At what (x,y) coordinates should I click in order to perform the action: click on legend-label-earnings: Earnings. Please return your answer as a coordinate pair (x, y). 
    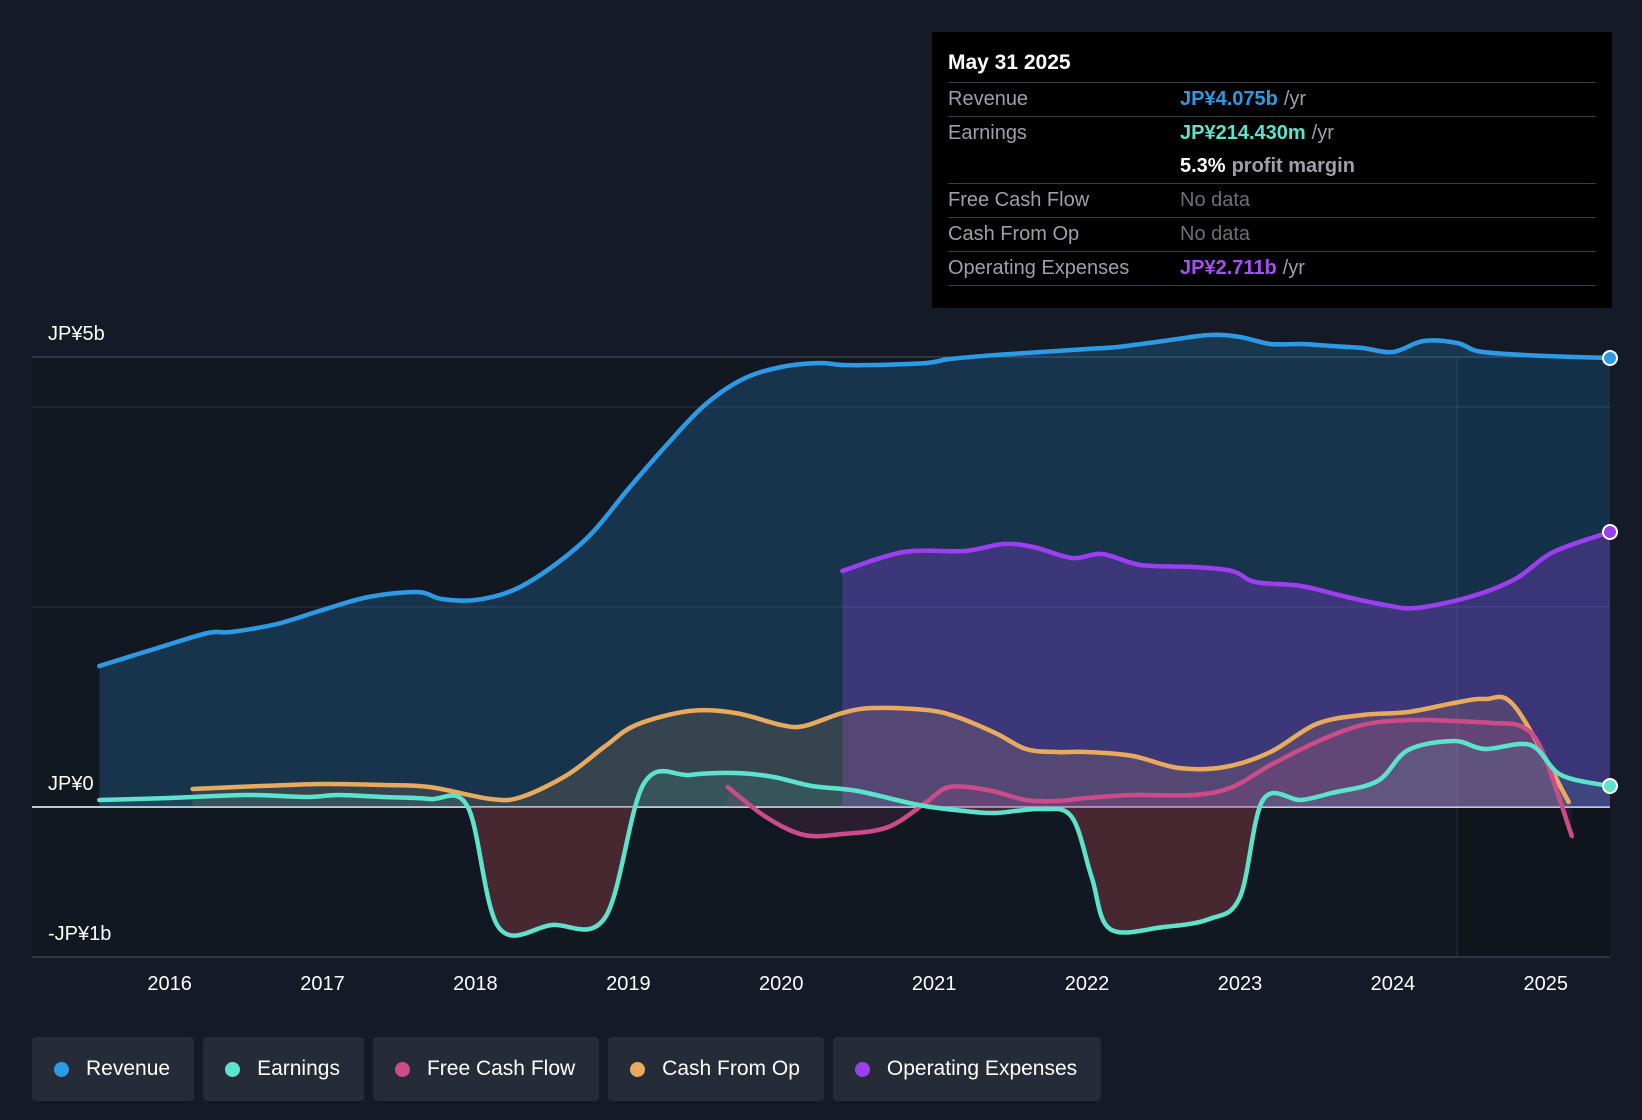
    Looking at the image, I should click on (298, 1068).